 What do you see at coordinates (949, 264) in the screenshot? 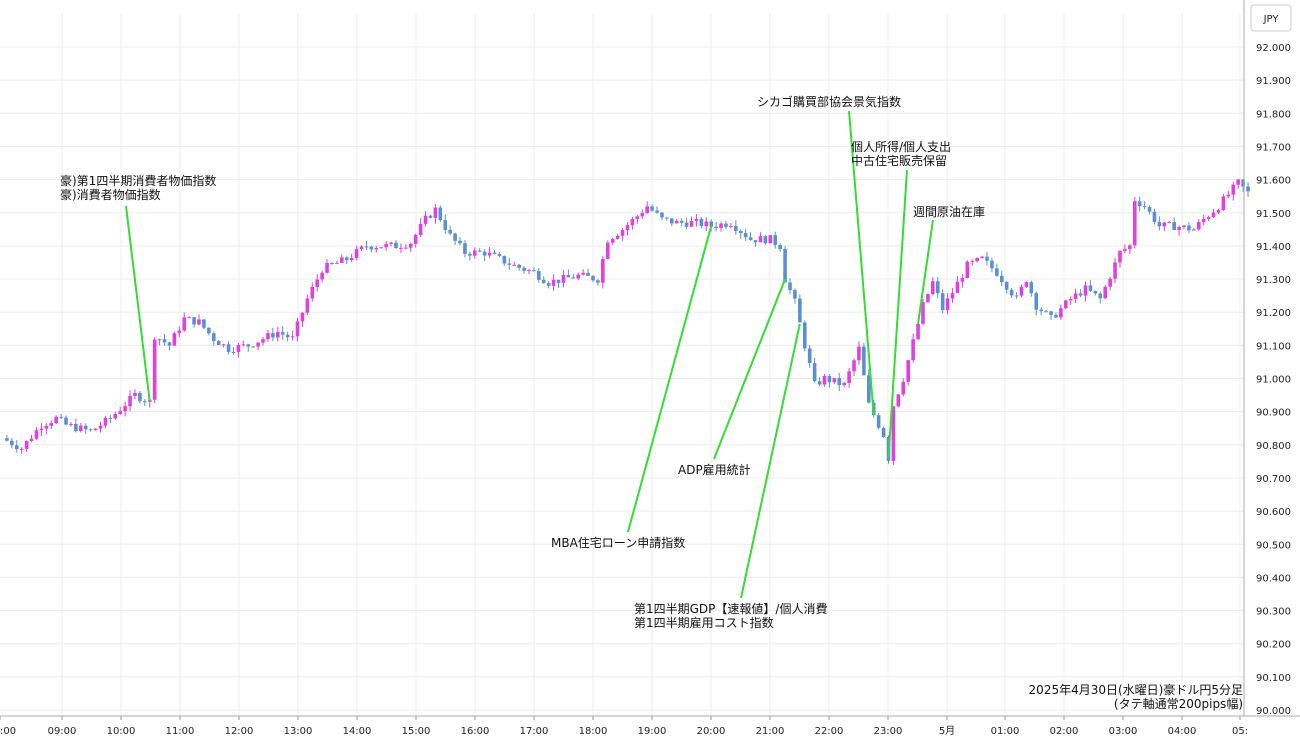
I see `event-annotation: 週間原油在庫` at bounding box center [949, 264].